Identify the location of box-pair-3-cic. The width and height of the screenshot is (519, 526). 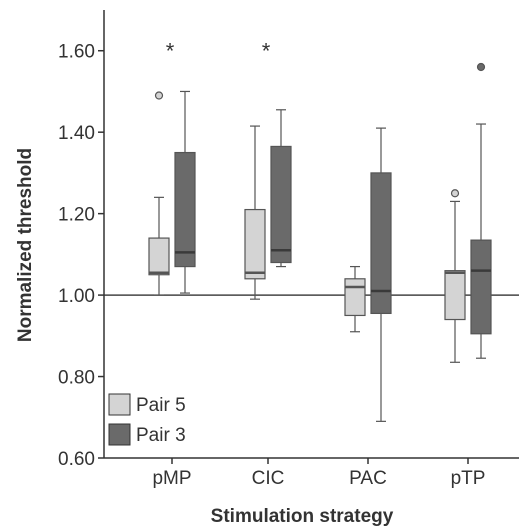
(281, 188).